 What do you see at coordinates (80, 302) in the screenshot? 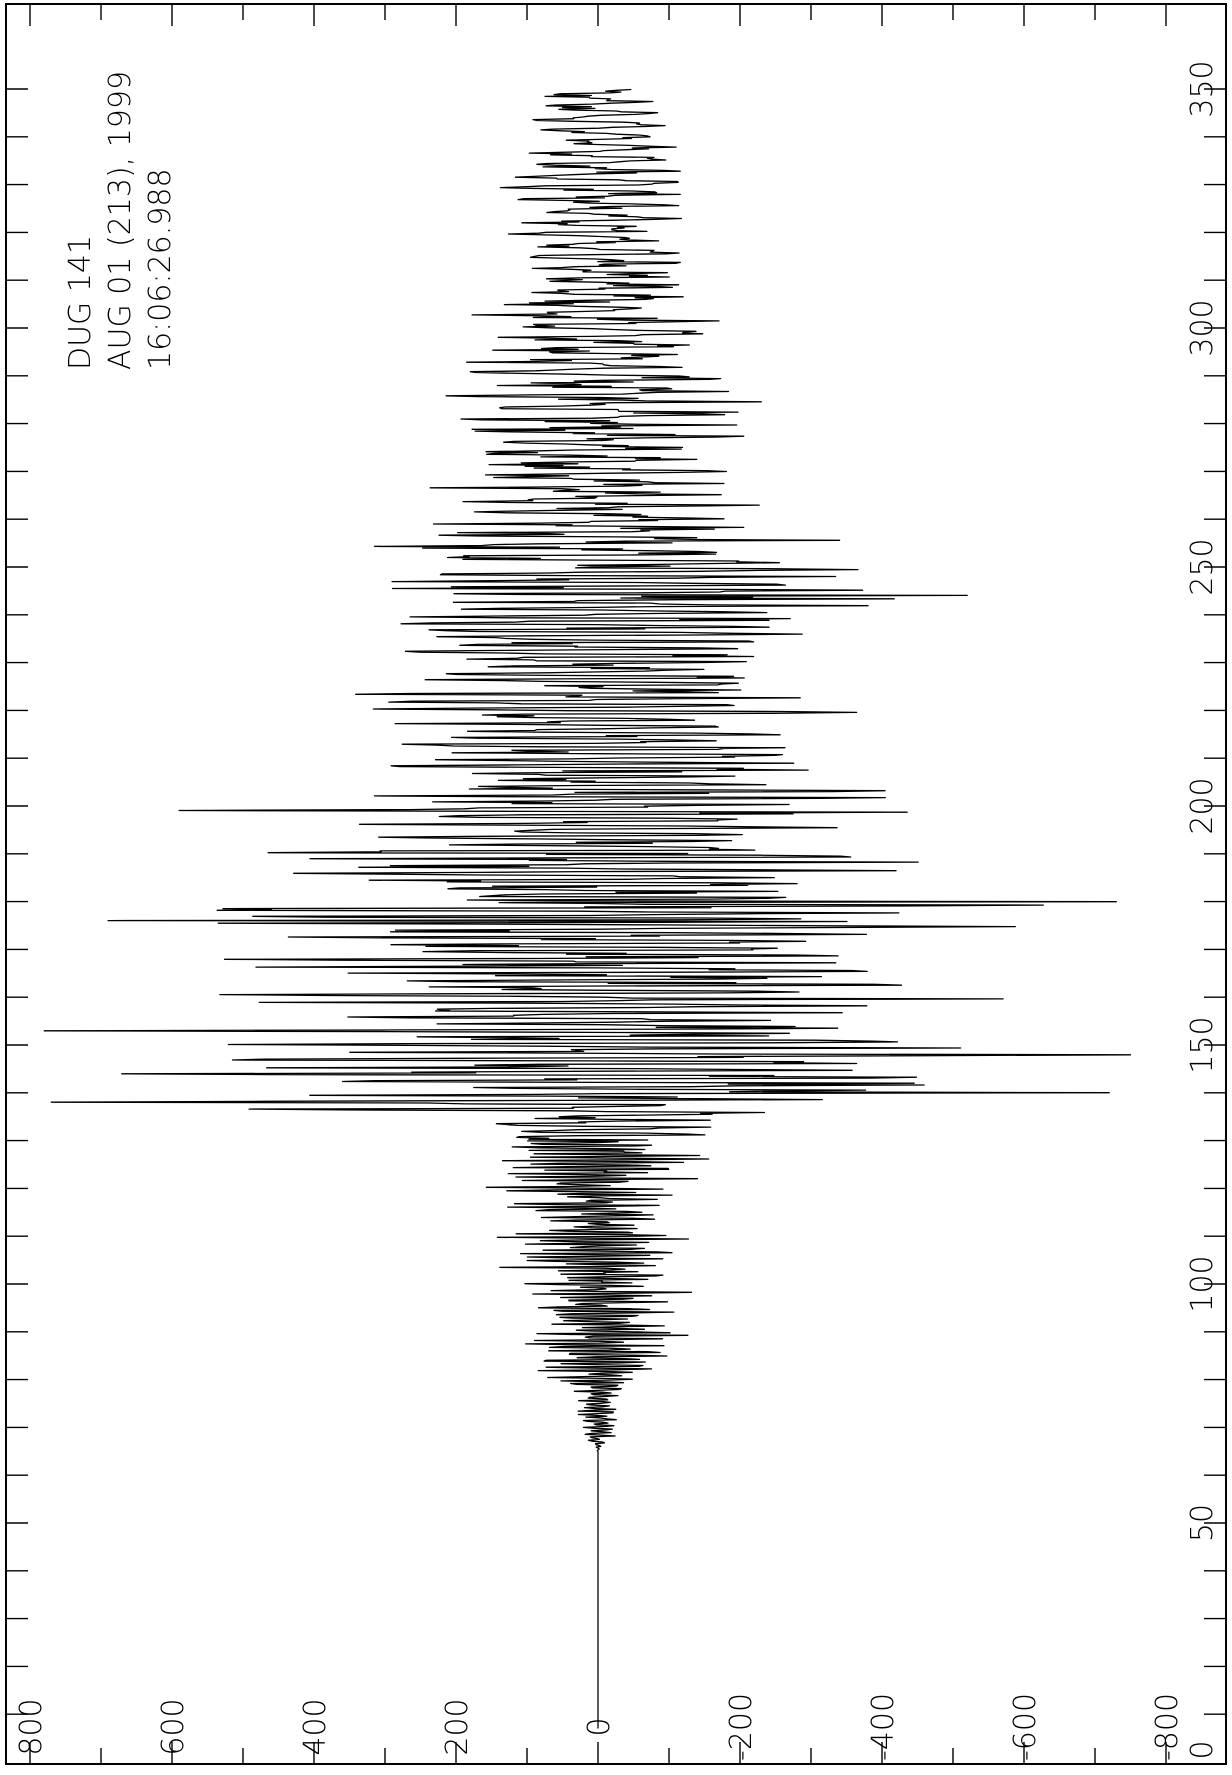
I see `station-label: DUG 141` at bounding box center [80, 302].